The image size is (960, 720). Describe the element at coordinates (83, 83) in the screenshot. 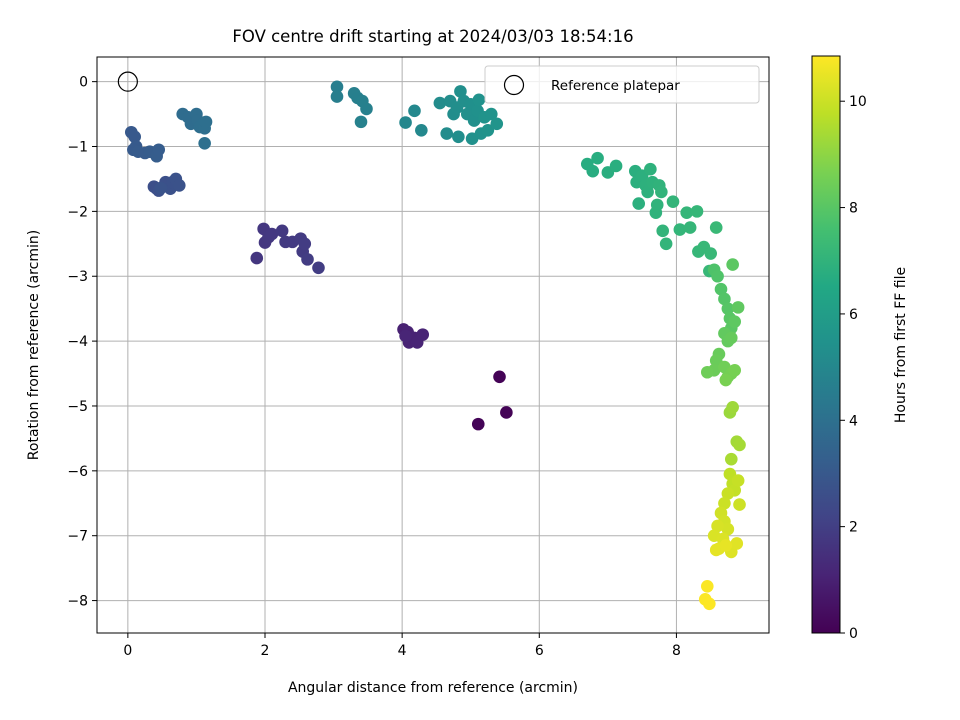

I see `y-tick-label: 0` at that location.